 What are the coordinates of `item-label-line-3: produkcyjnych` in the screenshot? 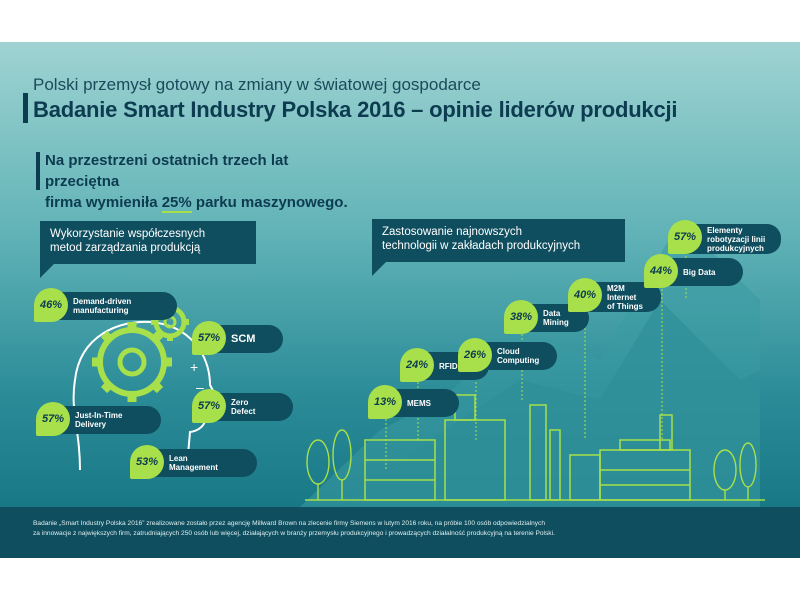 It's located at (735, 248).